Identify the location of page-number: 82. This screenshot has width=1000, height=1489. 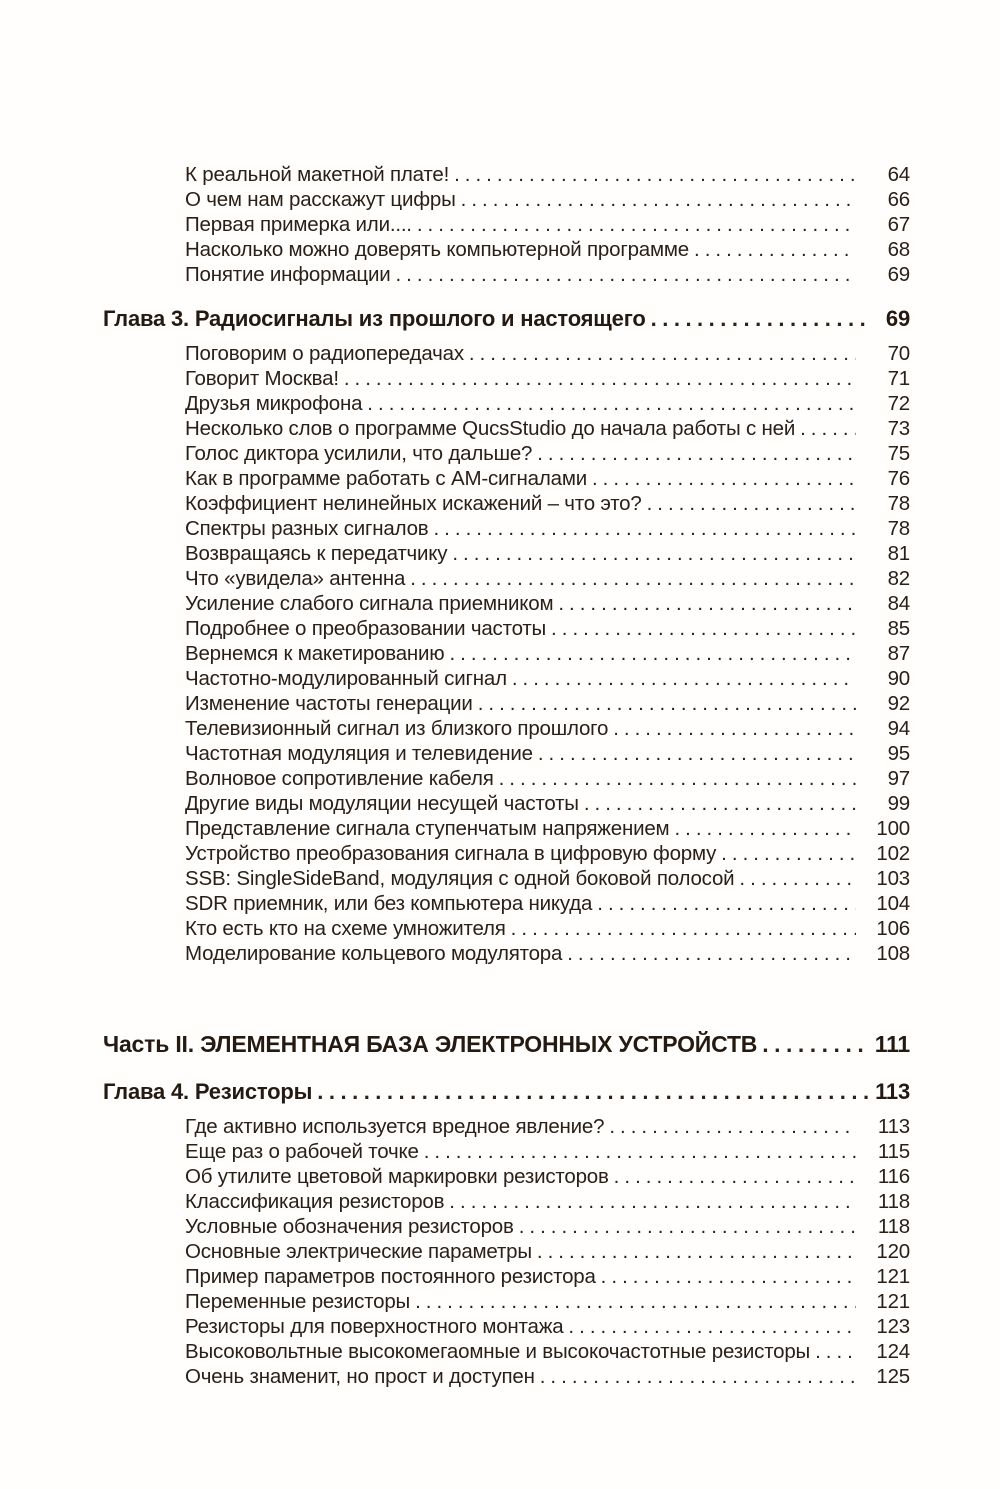
(899, 578).